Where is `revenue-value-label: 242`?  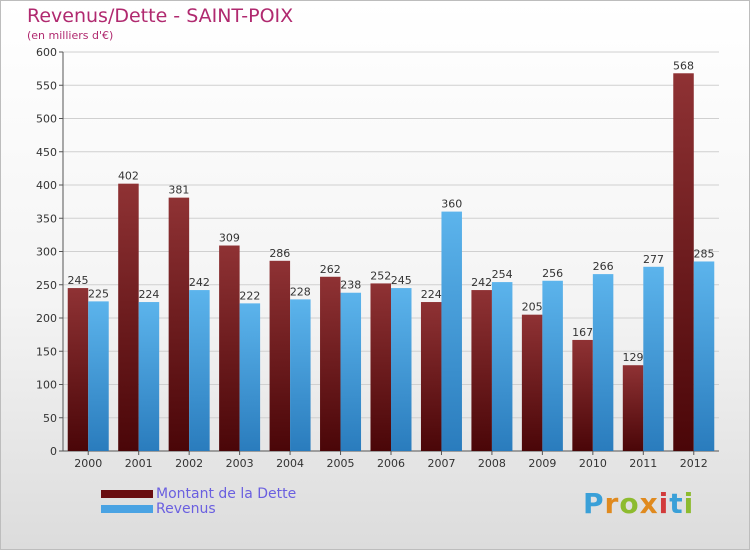
revenue-value-label: 242 is located at coordinates (199, 282).